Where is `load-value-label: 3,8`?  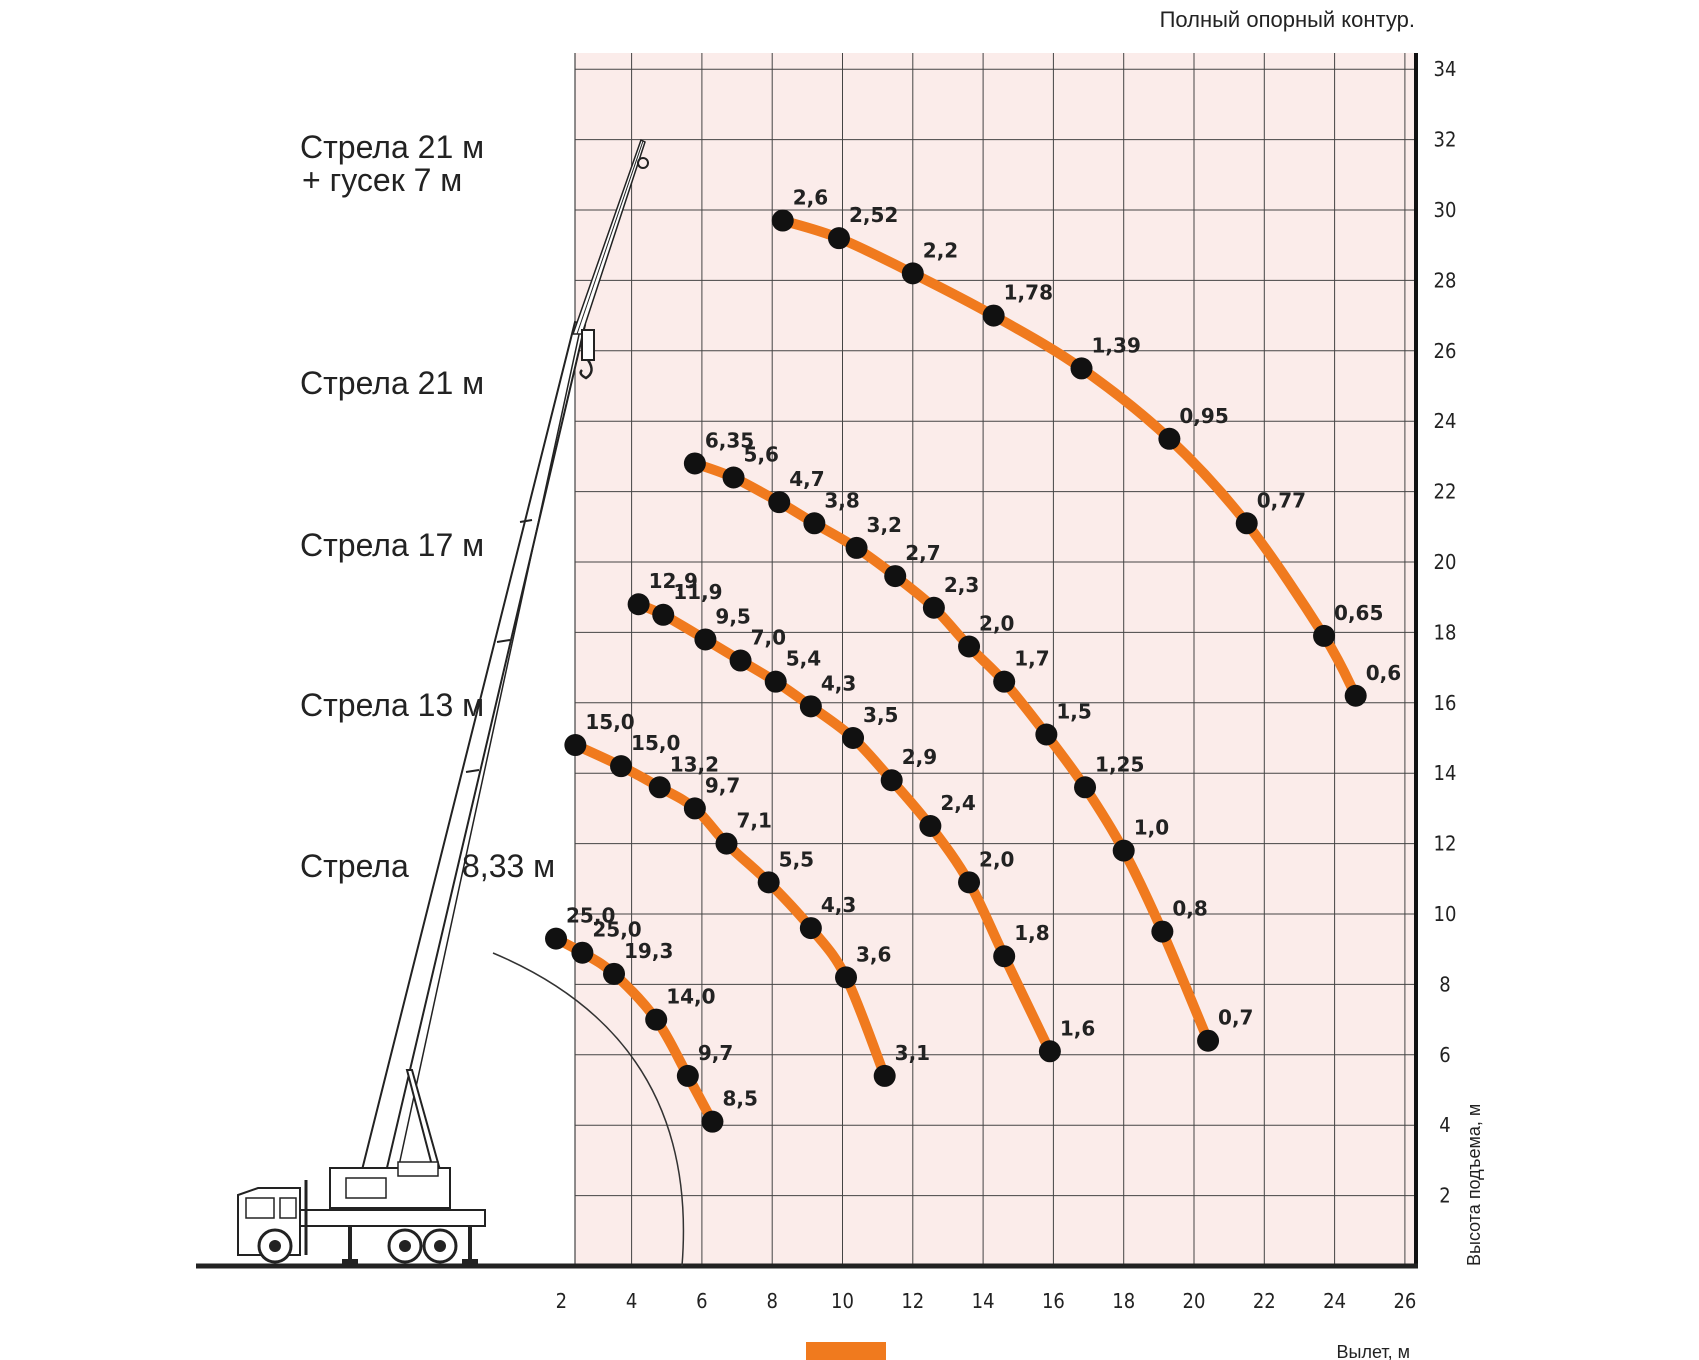
load-value-label: 3,8 is located at coordinates (841, 500).